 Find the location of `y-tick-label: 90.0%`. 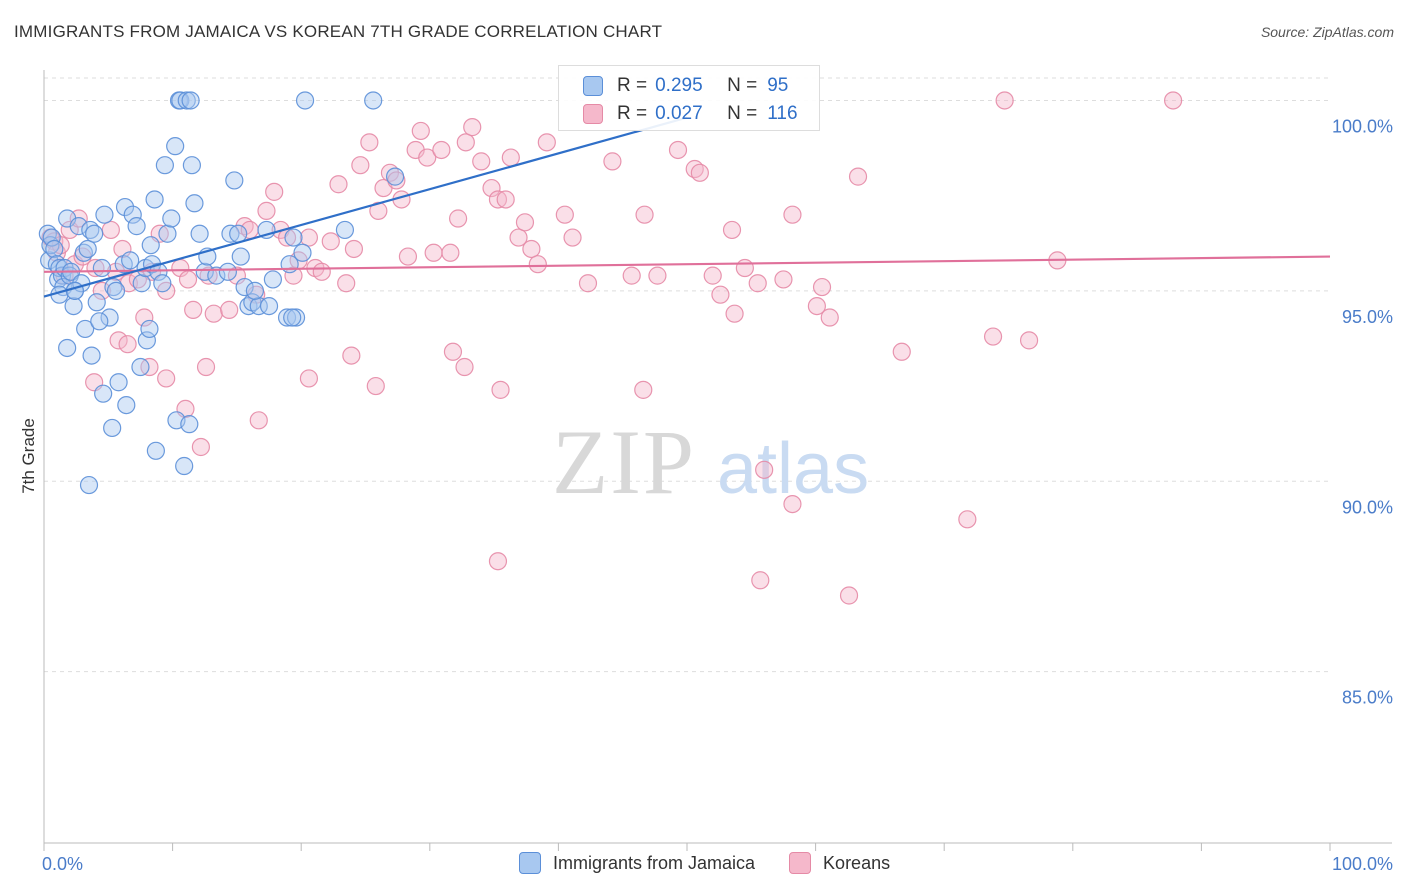

y-tick-label: 90.0% is located at coordinates (1367, 507).